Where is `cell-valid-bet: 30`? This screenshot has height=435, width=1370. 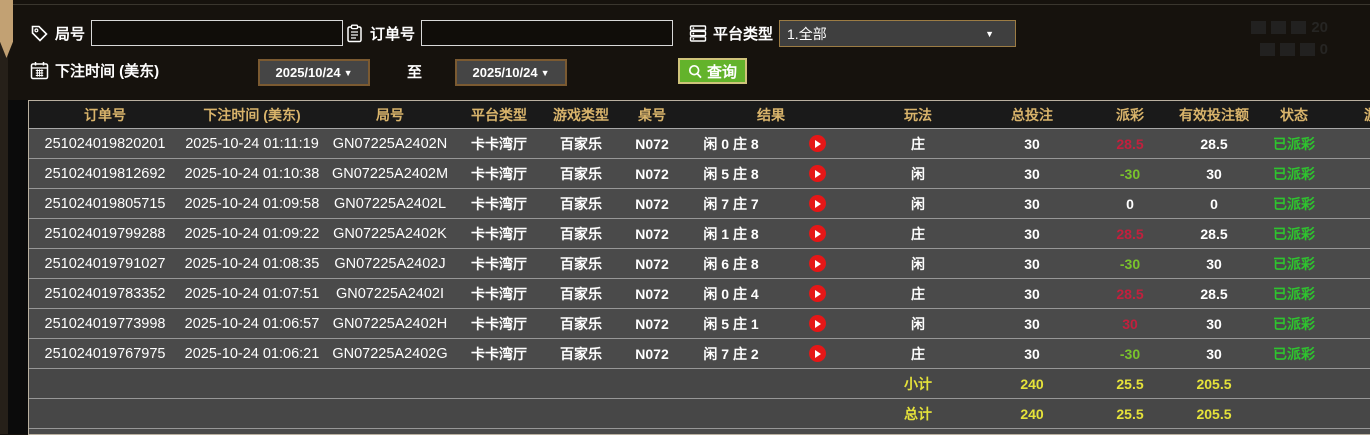
cell-valid-bet: 30 is located at coordinates (1214, 264).